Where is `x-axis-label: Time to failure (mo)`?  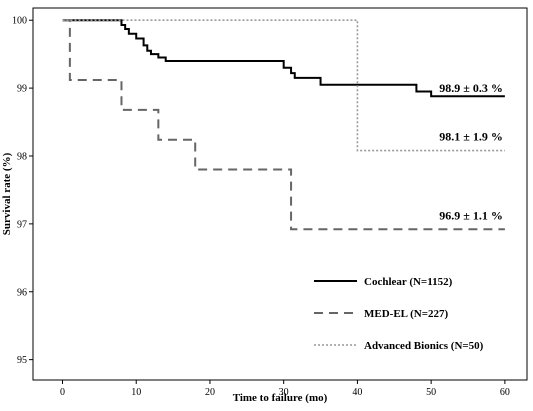
x-axis-label: Time to failure (mo) is located at coordinates (280, 398).